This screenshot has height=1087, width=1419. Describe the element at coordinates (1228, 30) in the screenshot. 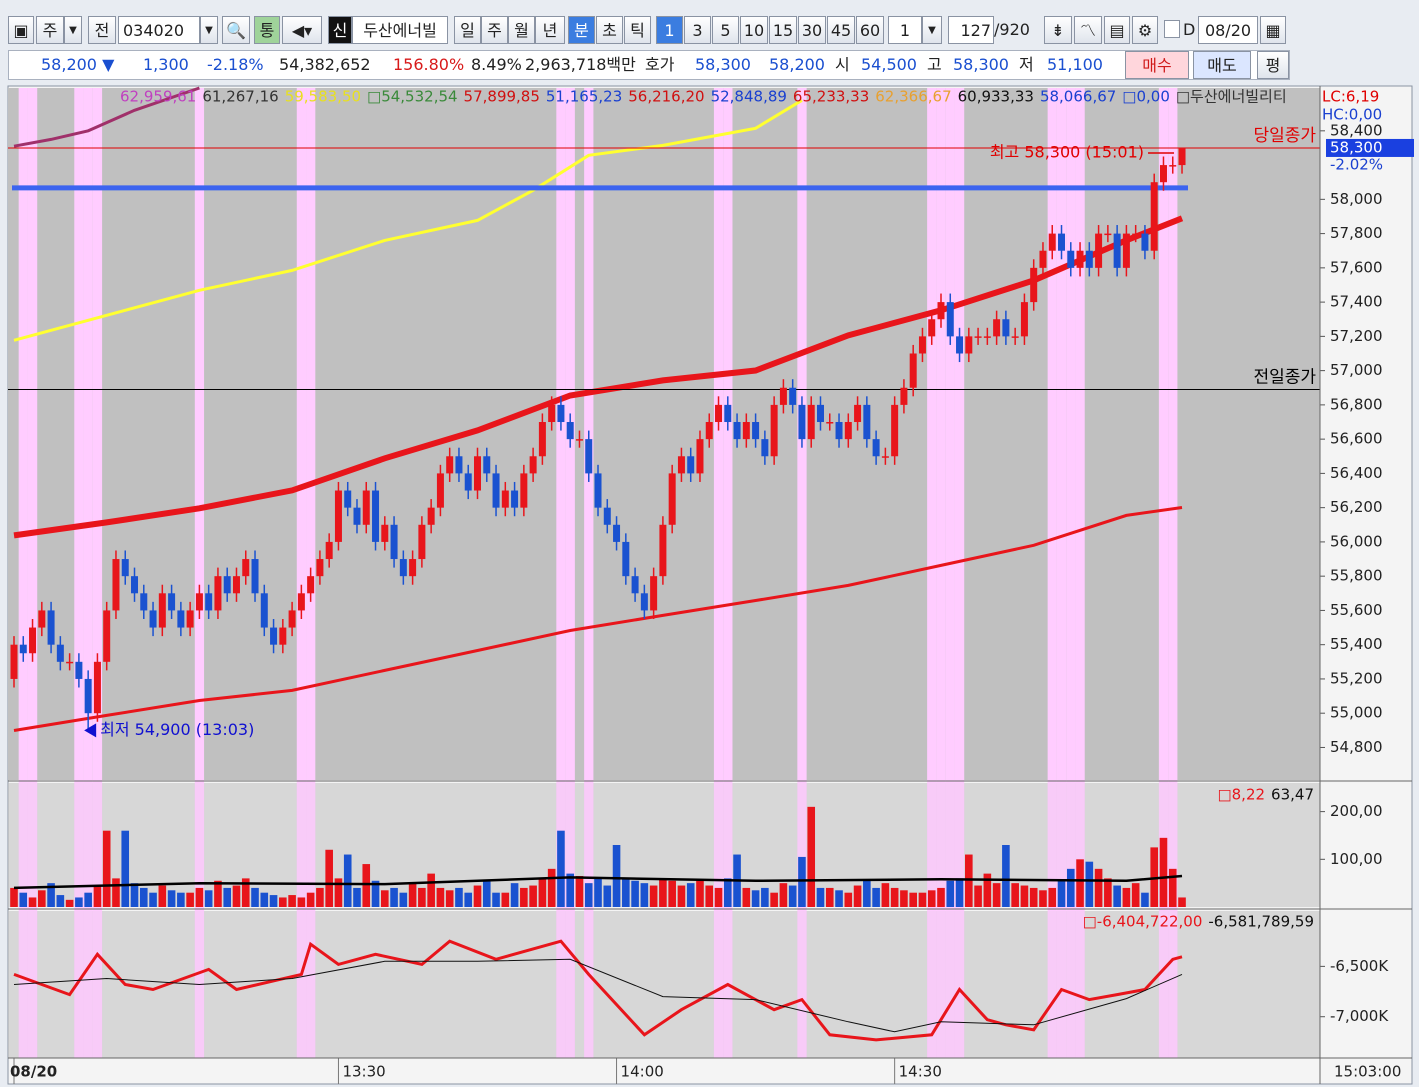

I see `date-input: 08/20` at that location.